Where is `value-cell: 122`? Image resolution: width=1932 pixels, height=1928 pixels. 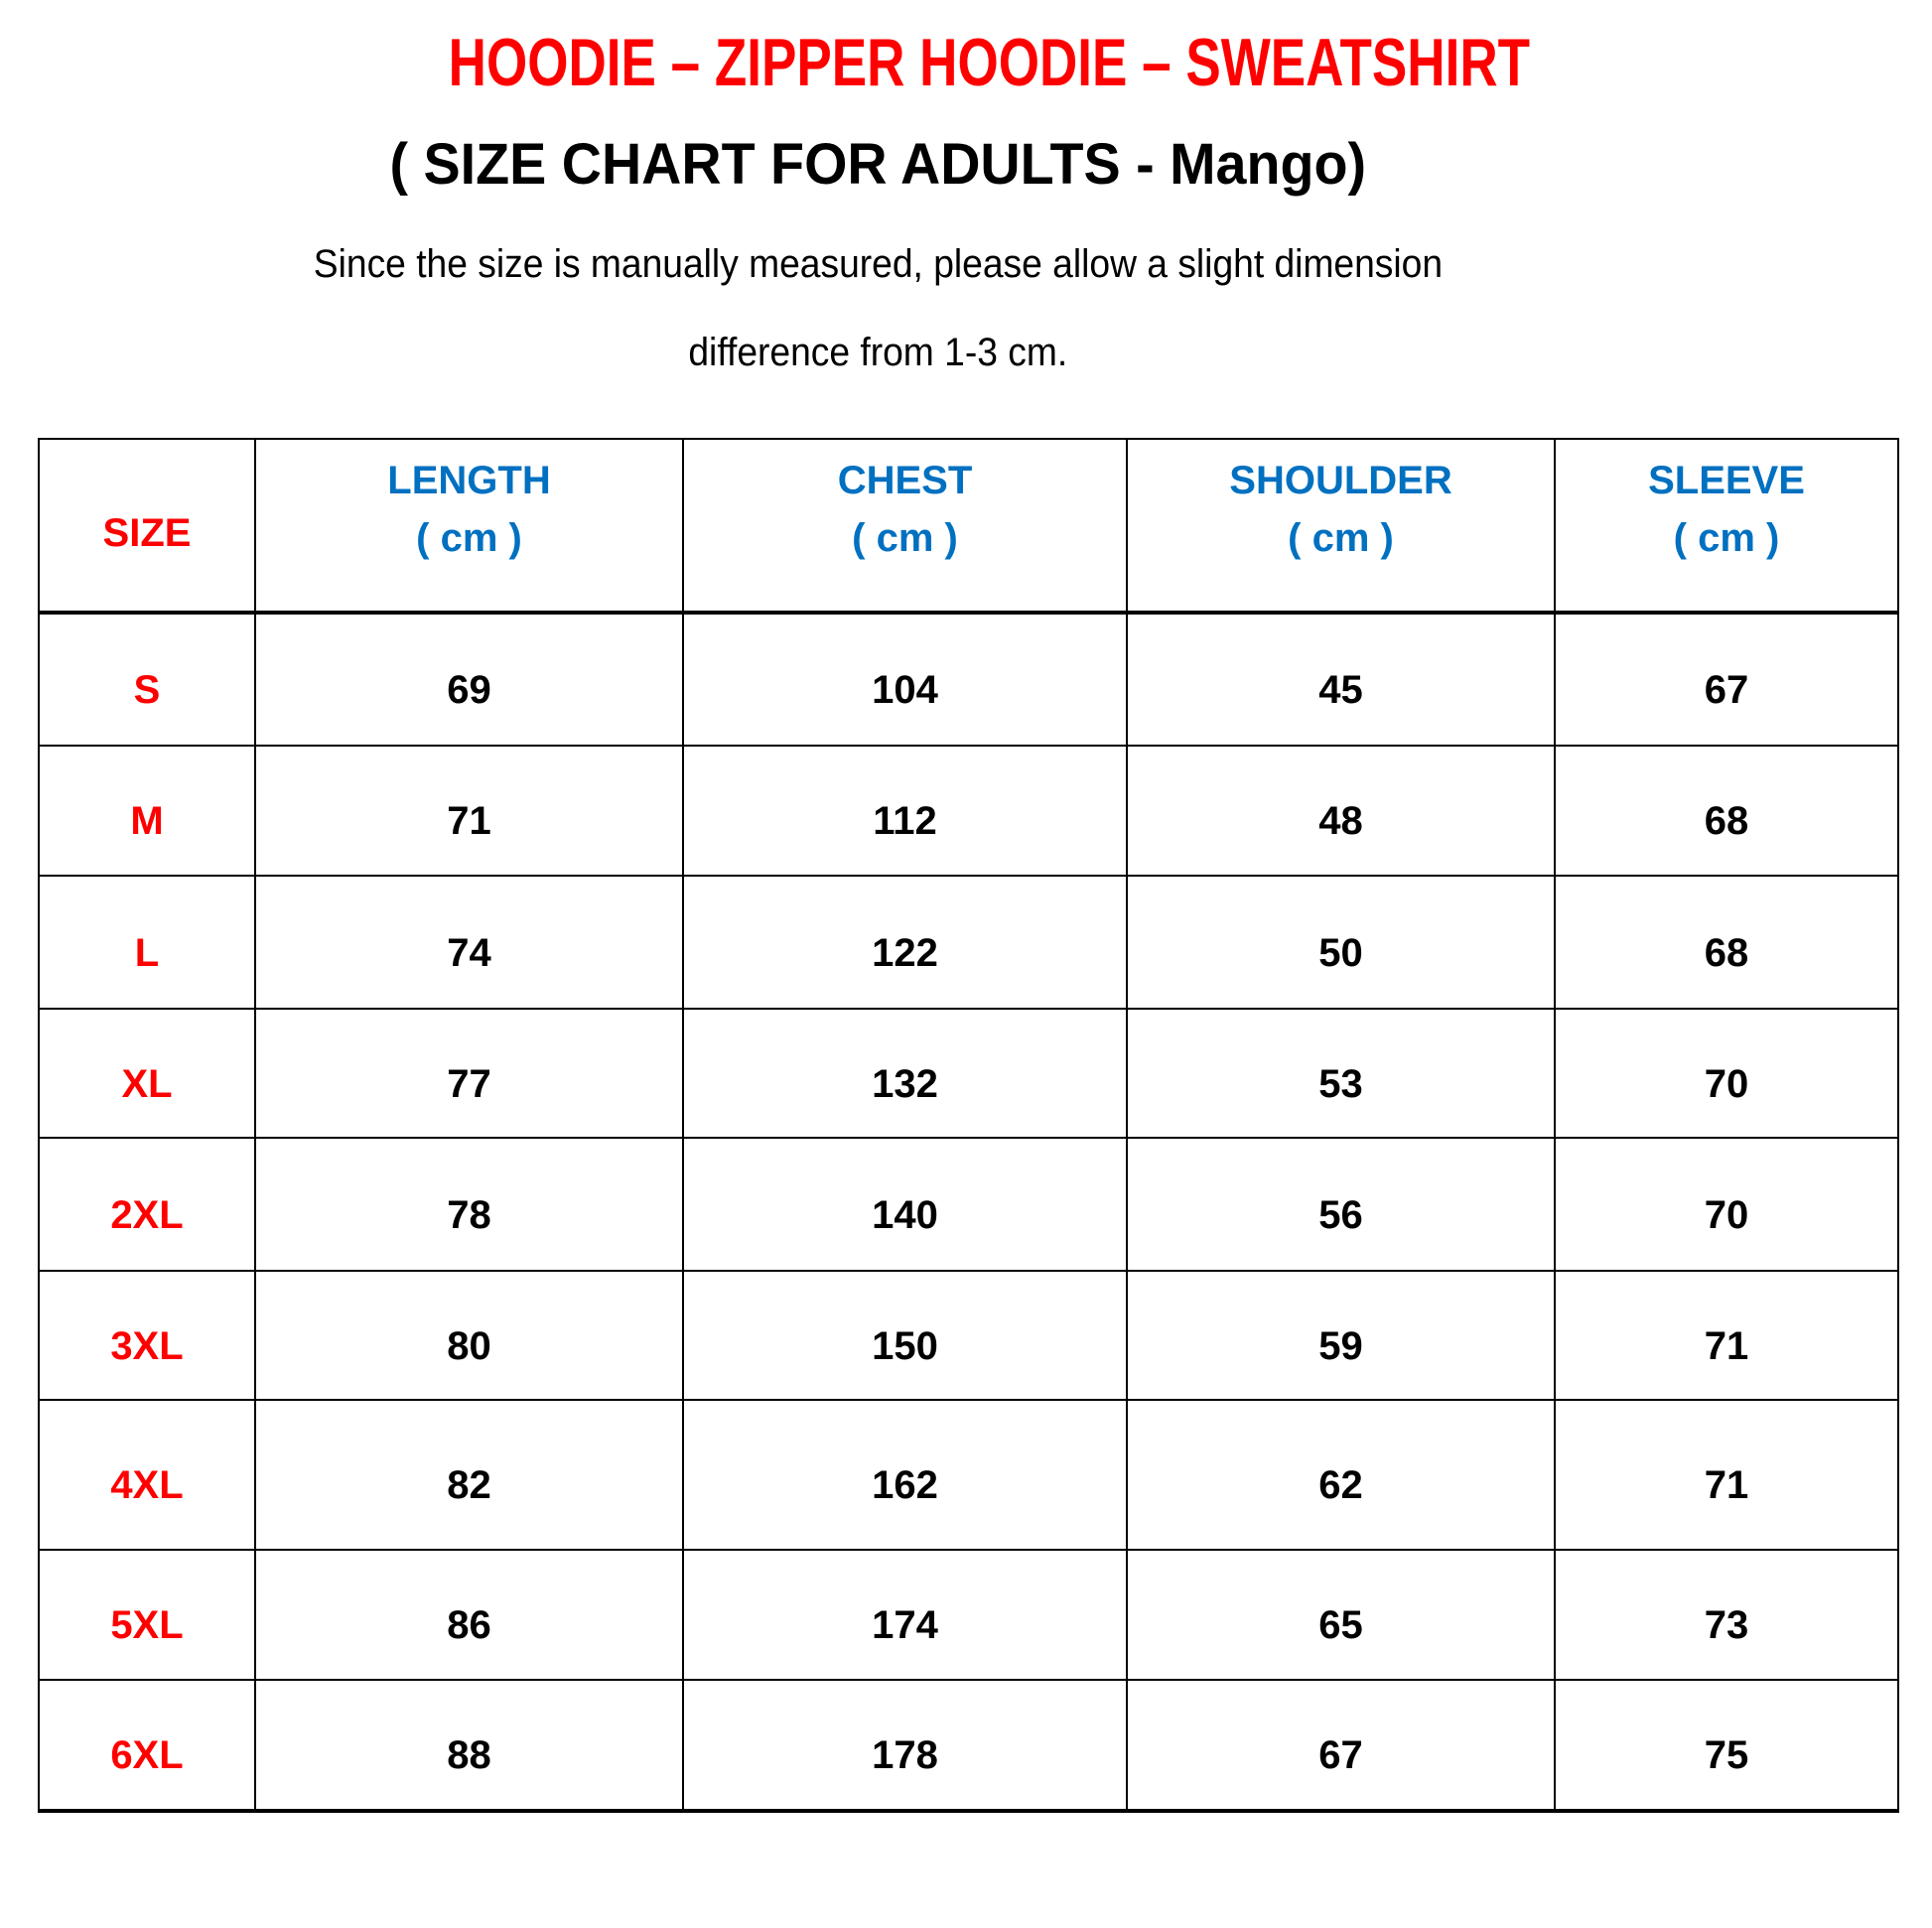 value-cell: 122 is located at coordinates (905, 942).